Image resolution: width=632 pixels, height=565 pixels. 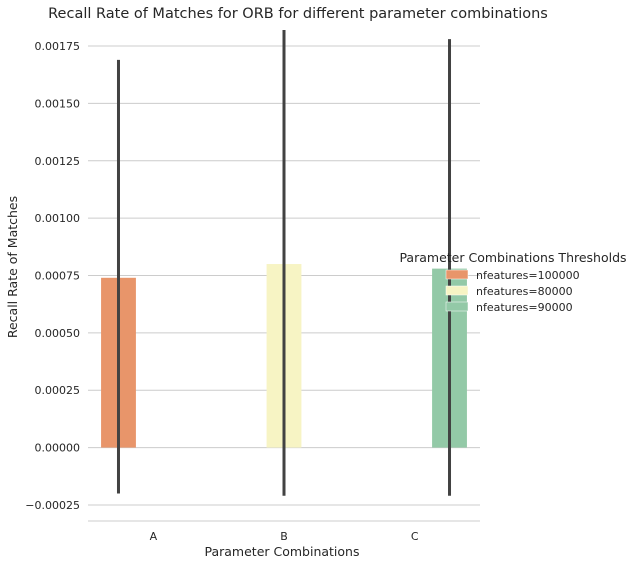 What do you see at coordinates (415, 536) in the screenshot?
I see `x-tick-label: C` at bounding box center [415, 536].